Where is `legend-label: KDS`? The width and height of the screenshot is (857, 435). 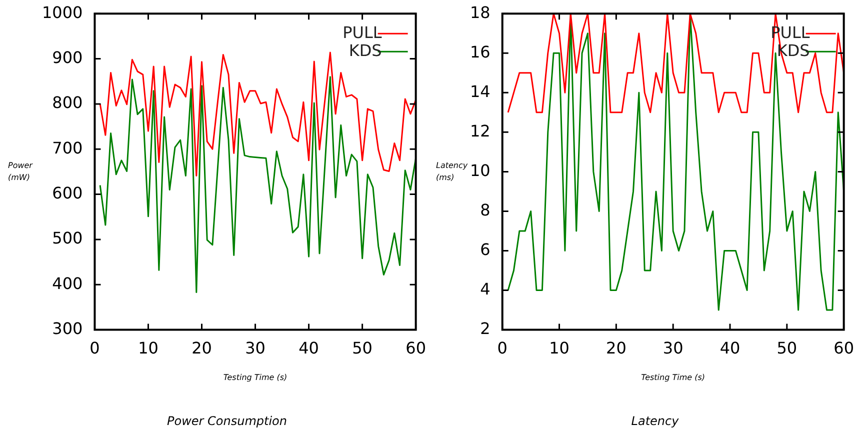 legend-label: KDS is located at coordinates (365, 50).